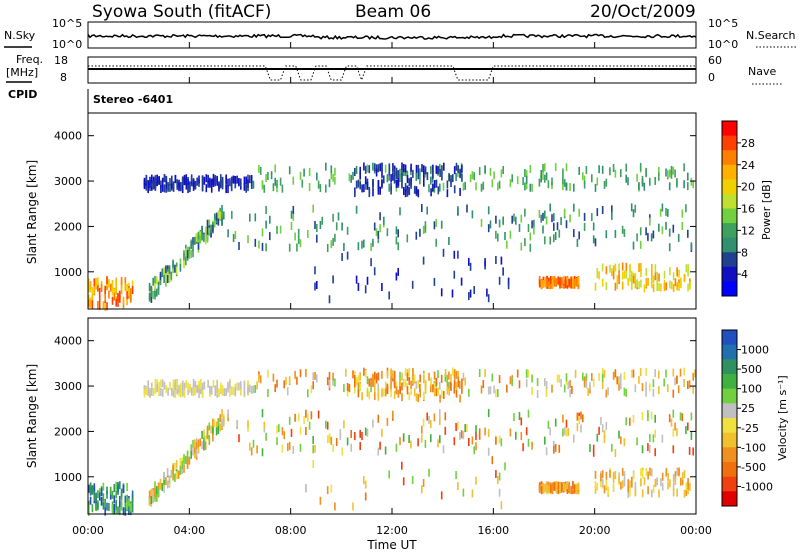 This screenshot has width=800, height=558. I want to click on noise-series, so click(392, 36).